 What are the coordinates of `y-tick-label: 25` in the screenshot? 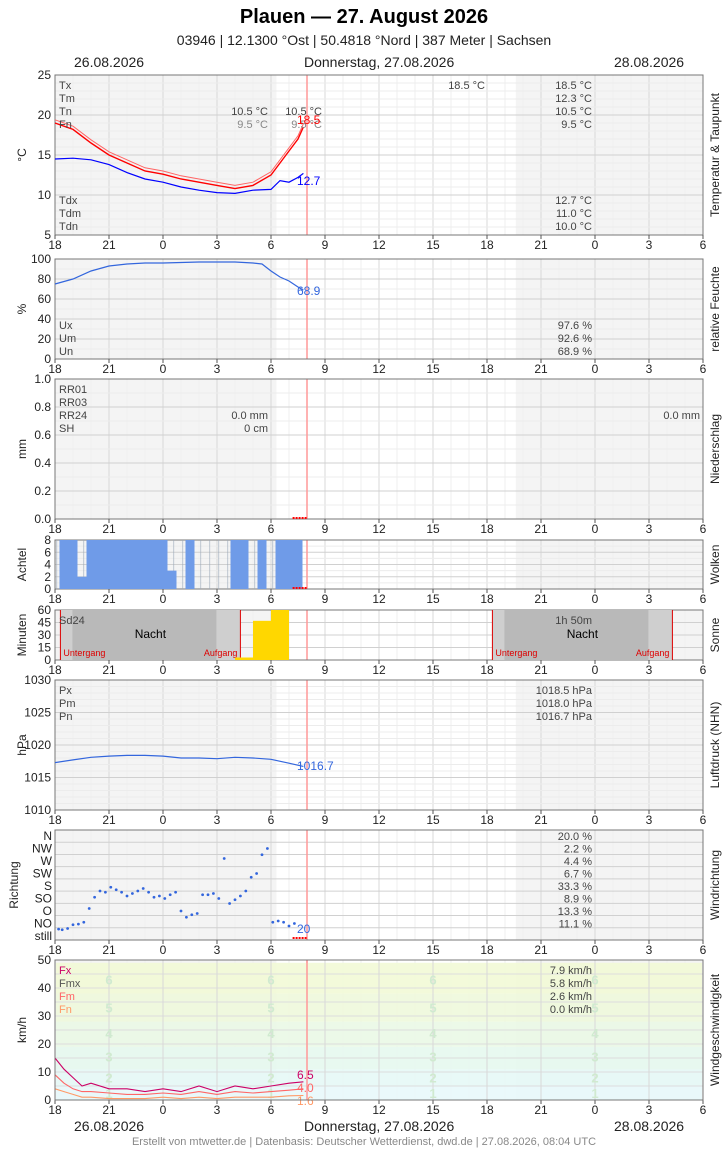 It's located at (45, 75).